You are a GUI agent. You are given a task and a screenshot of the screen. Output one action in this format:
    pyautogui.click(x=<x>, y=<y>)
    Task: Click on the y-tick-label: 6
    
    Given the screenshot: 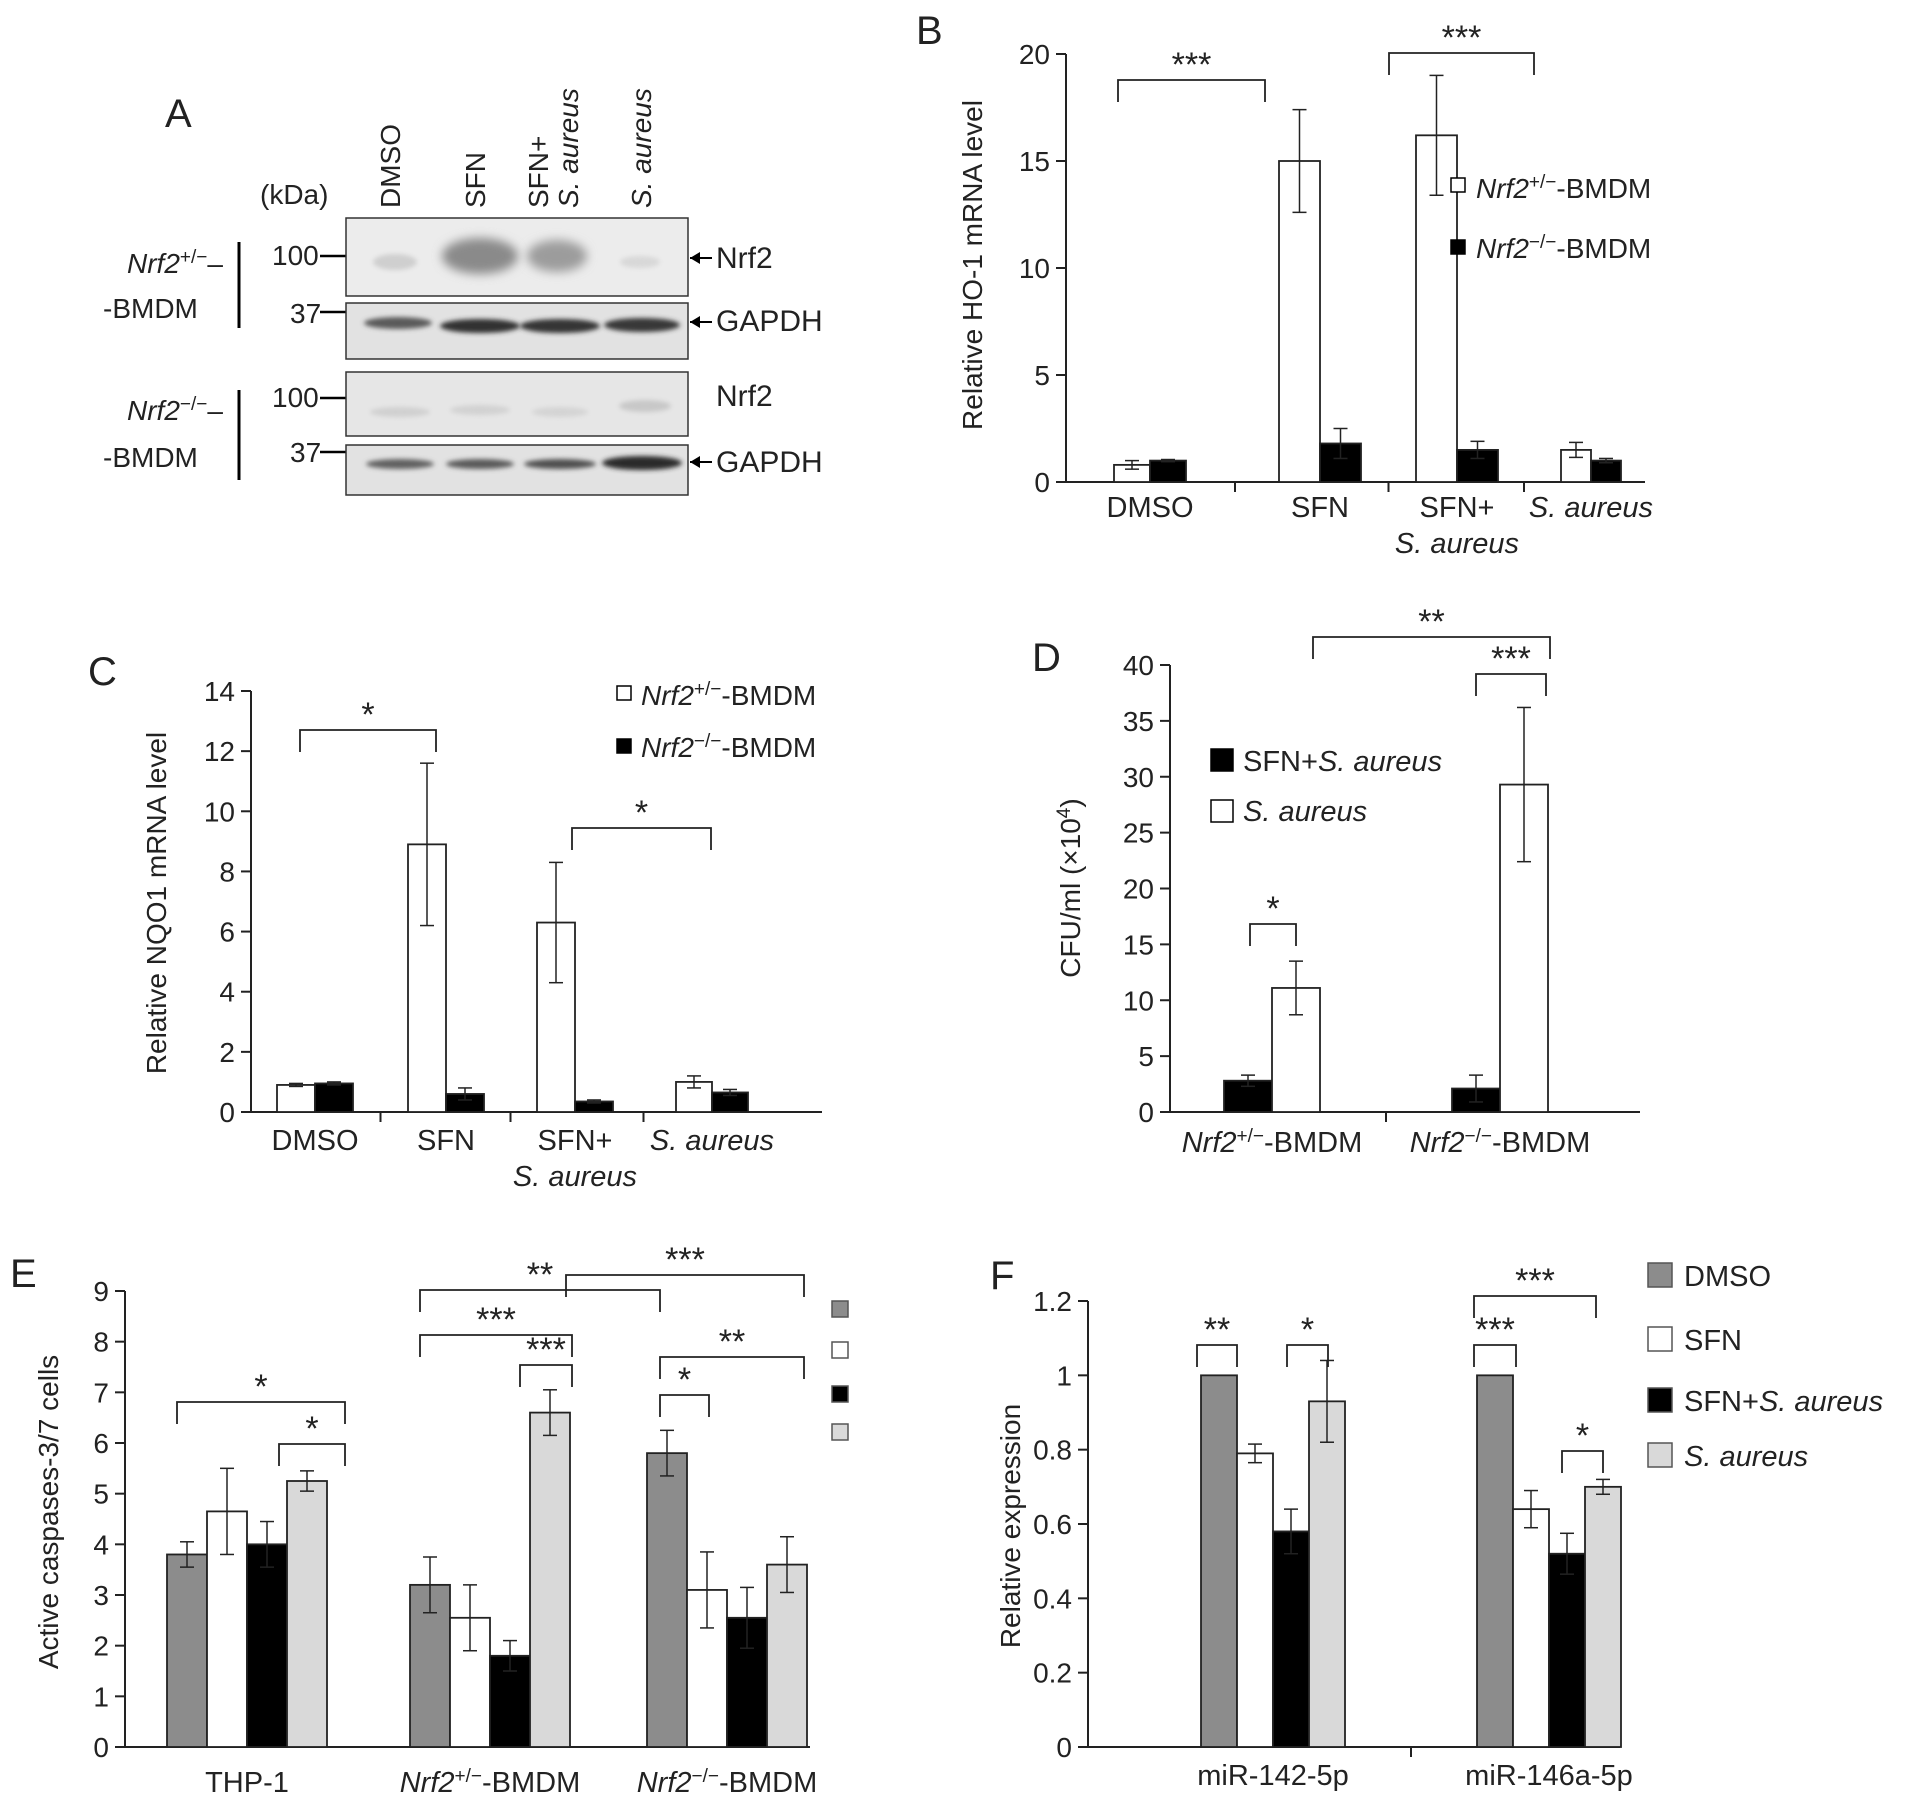 What is the action you would take?
    pyautogui.click(x=101, y=1443)
    